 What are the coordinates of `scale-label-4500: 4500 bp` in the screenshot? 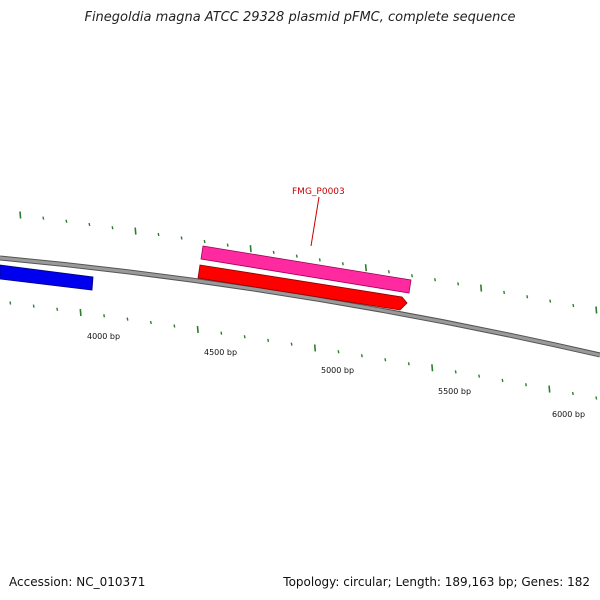 It's located at (220, 352).